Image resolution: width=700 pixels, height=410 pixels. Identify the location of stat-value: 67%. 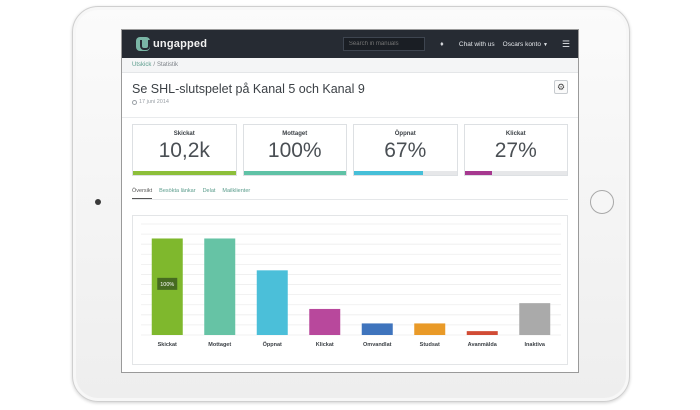
(405, 150).